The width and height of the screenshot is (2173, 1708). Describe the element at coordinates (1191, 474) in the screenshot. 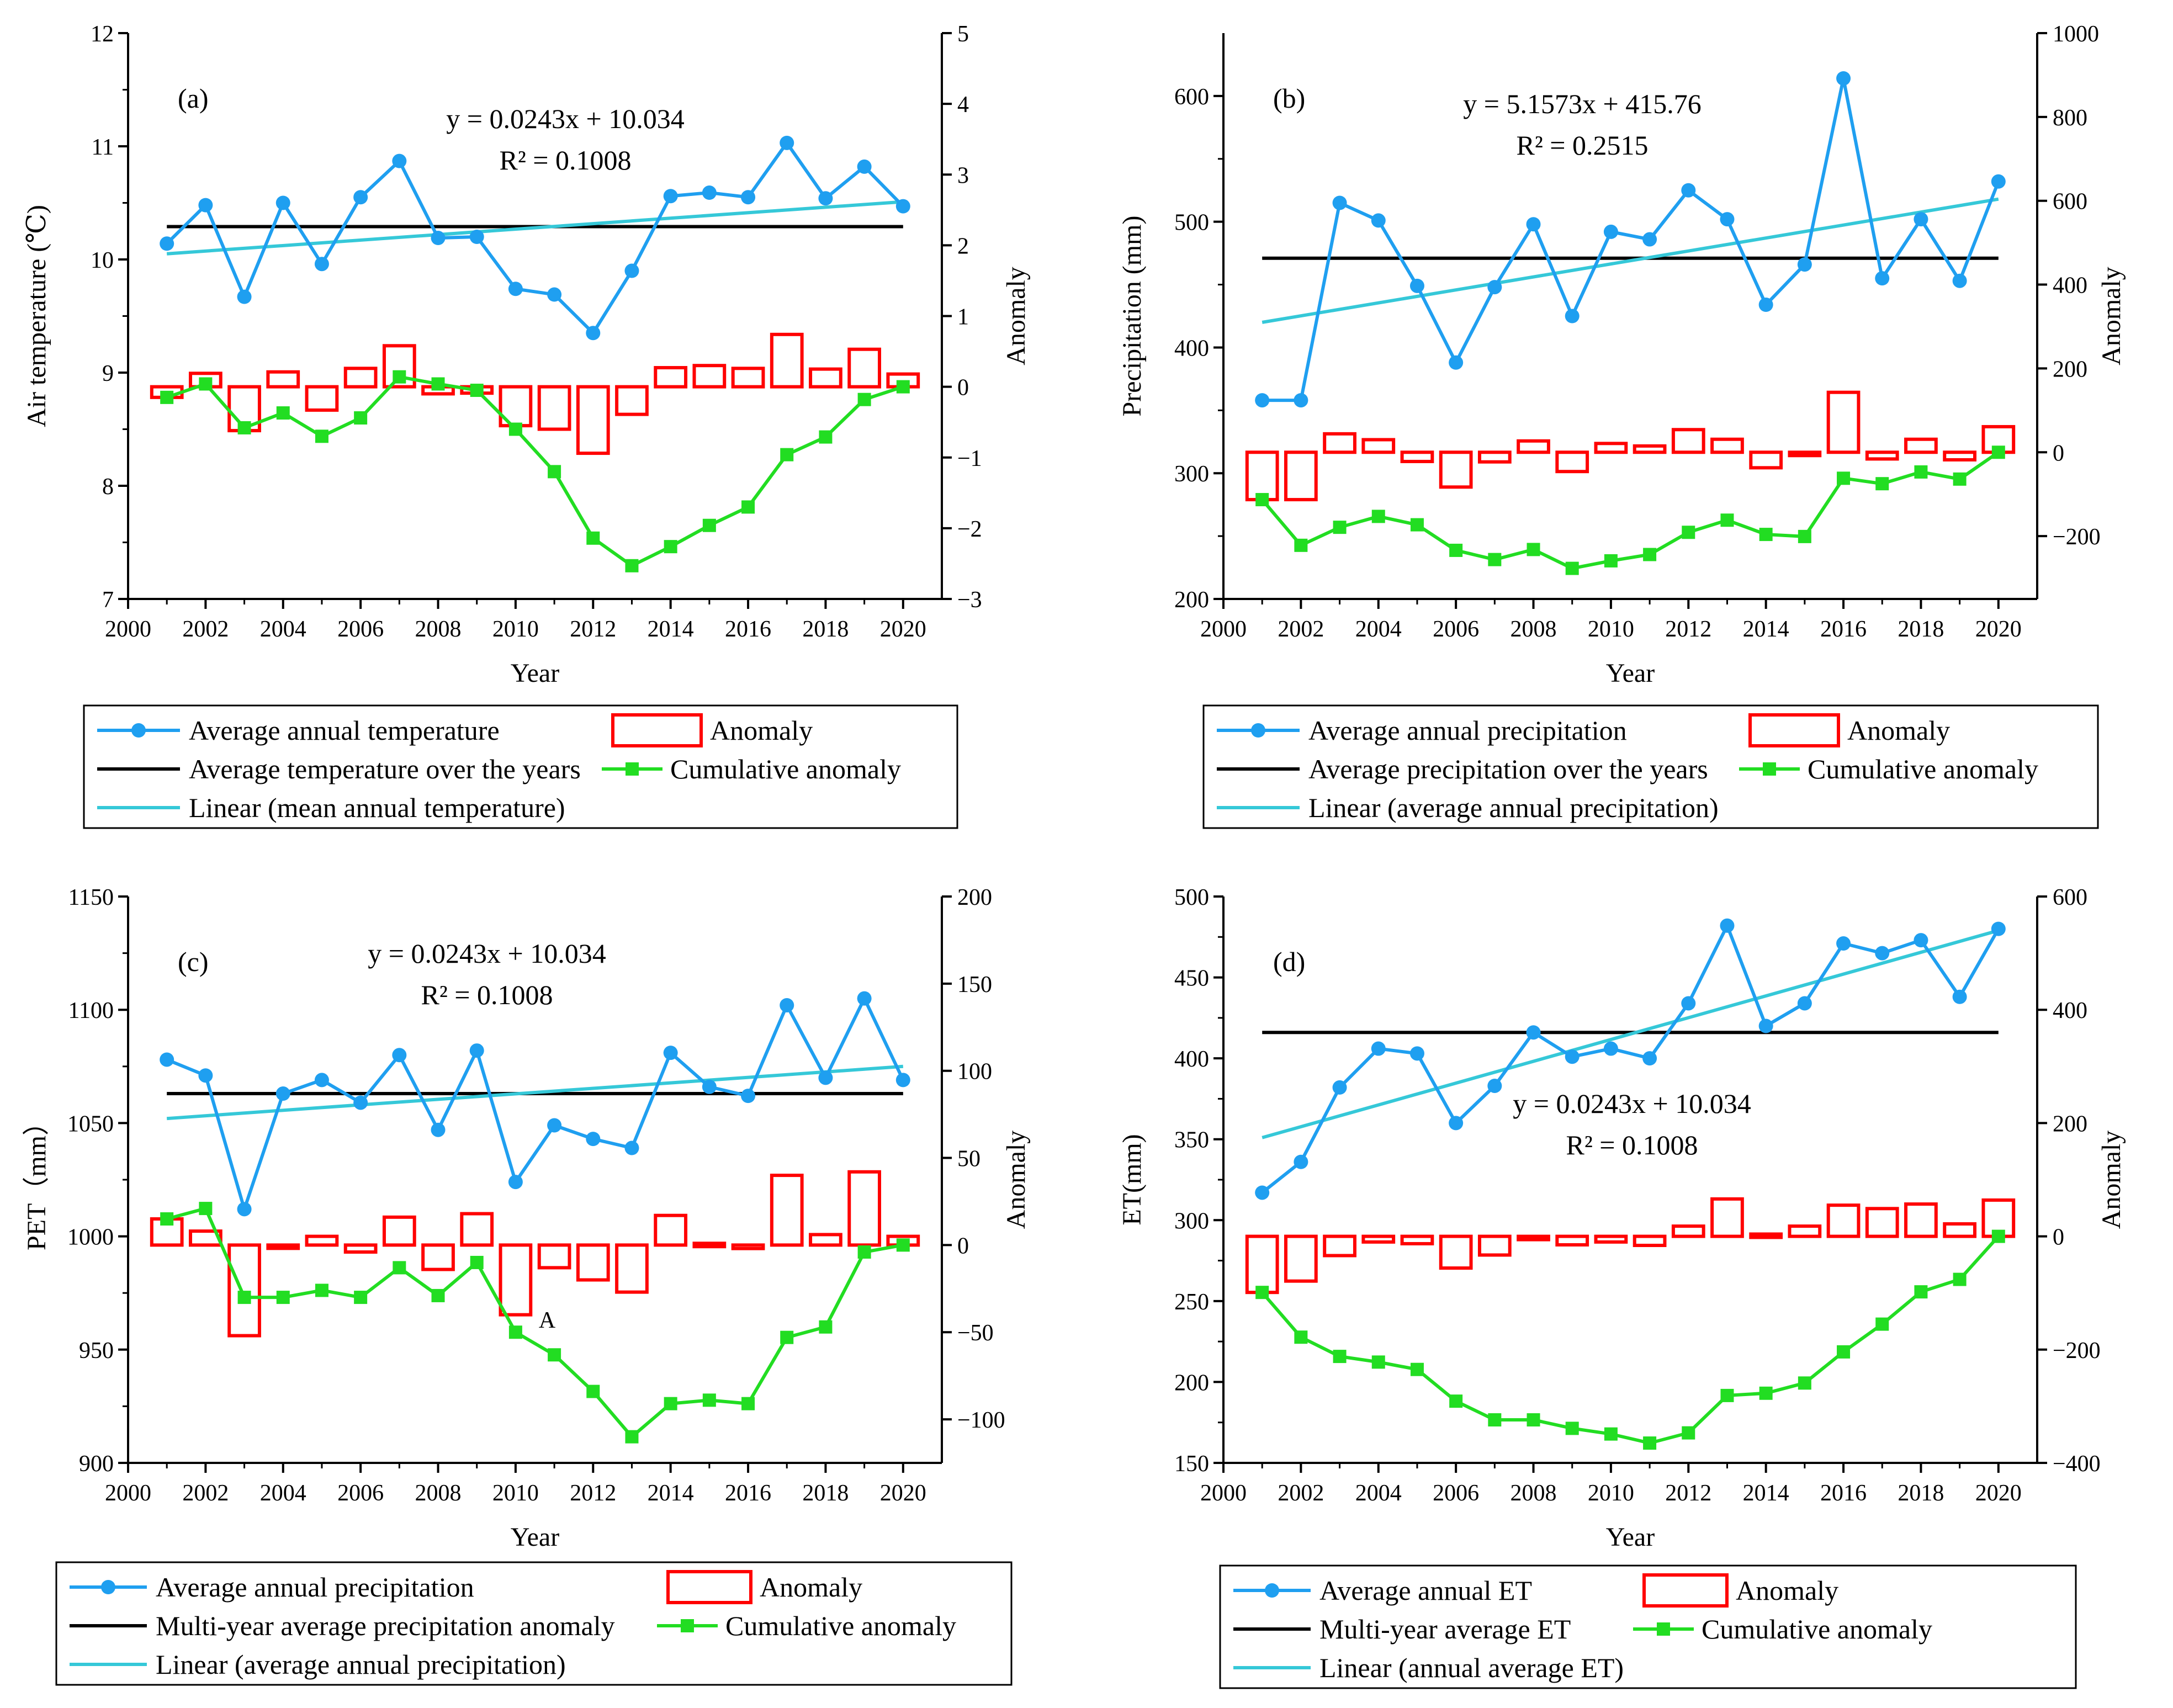

I see `y-tick-label: 300` at that location.